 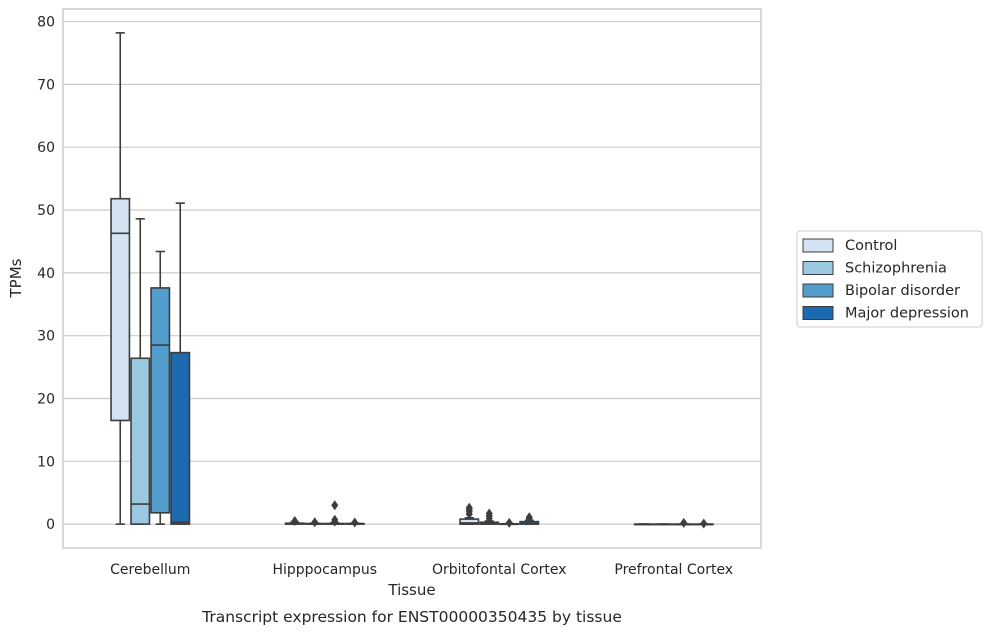 What do you see at coordinates (50, 525) in the screenshot?
I see `y-tick-label: 0` at bounding box center [50, 525].